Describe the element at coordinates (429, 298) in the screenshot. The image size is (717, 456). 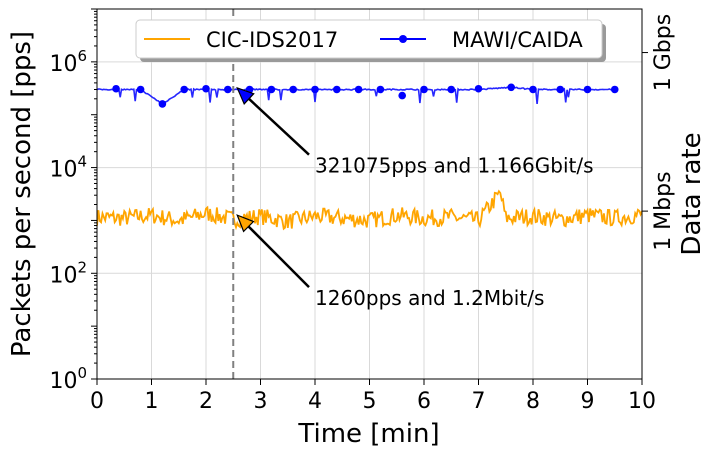
I see `annotation-text: 1260pps and 1.2Mbit/s` at that location.